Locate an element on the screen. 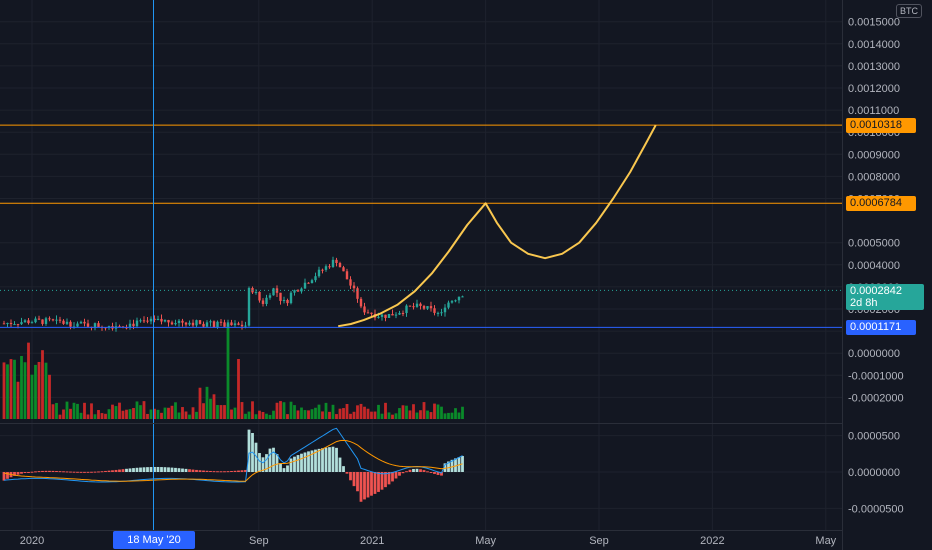 The height and width of the screenshot is (550, 932). projection-path is located at coordinates (497, 226).